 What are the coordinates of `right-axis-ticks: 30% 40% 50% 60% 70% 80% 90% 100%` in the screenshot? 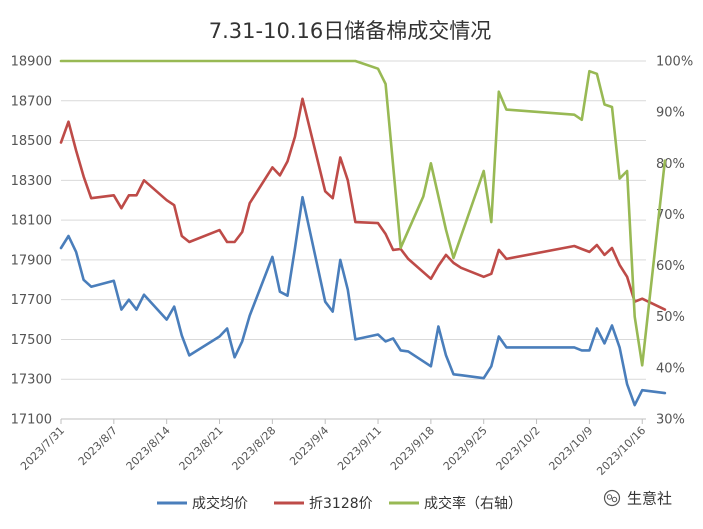 It's located at (674, 241).